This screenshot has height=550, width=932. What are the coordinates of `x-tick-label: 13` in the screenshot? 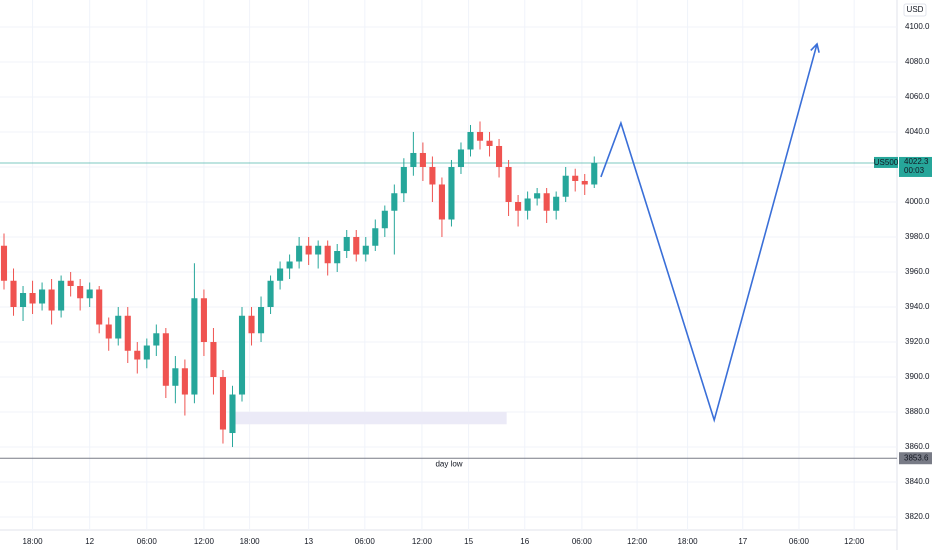 It's located at (308, 541).